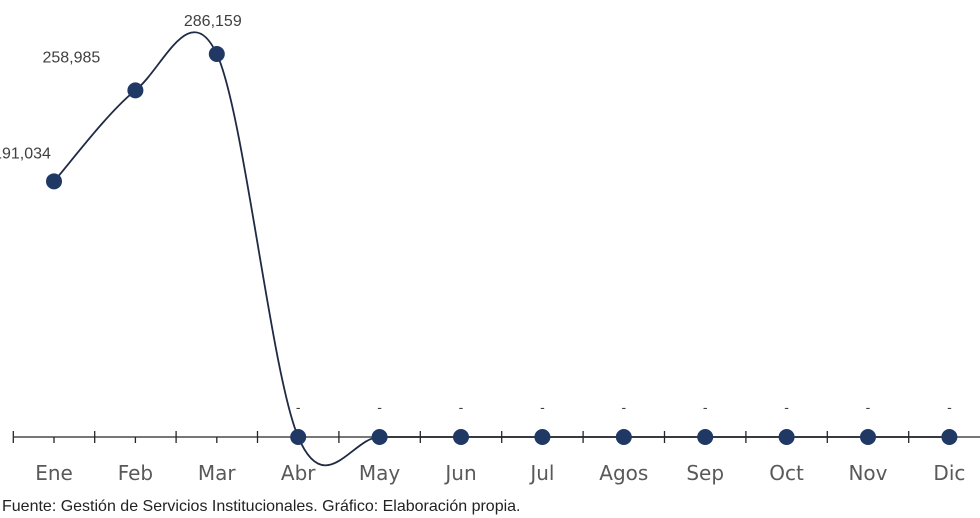 This screenshot has height=518, width=980. I want to click on data-label-dic: -, so click(949, 407).